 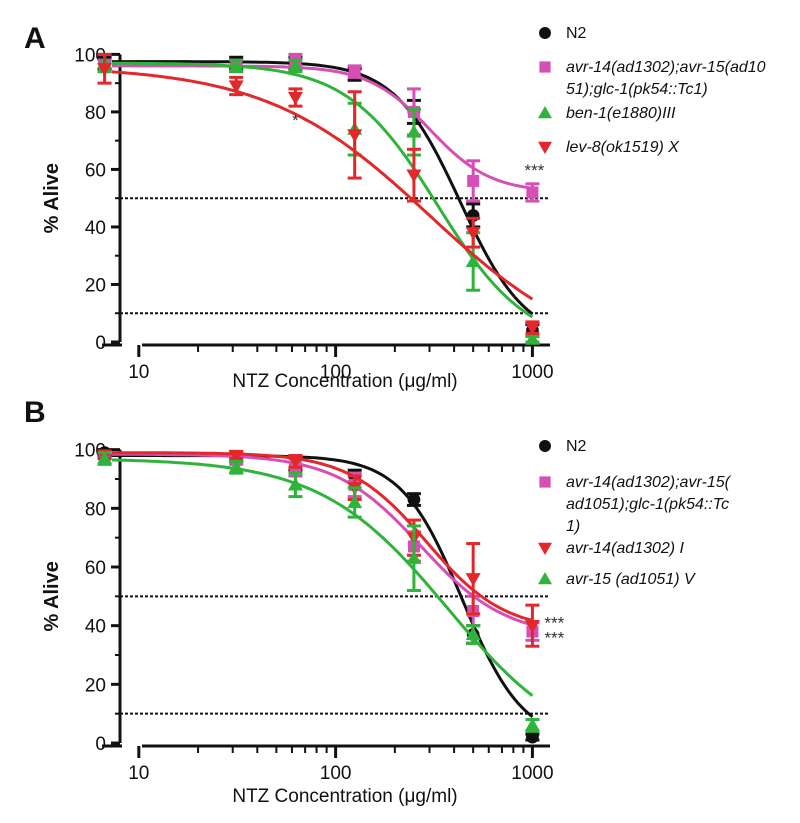 I want to click on panel-a-letter: A, so click(x=35, y=38).